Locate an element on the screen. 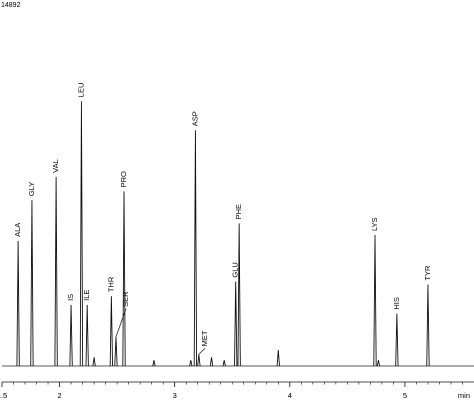  peak-label-glu: GLU is located at coordinates (235, 269).